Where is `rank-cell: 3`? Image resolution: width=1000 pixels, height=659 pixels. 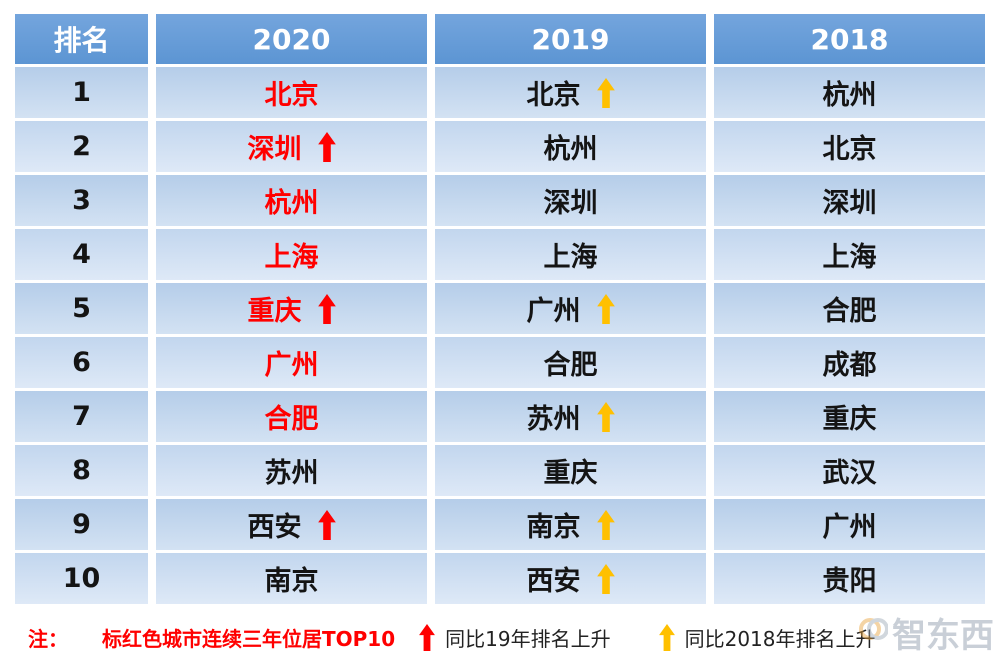 rank-cell: 3 is located at coordinates (81, 200).